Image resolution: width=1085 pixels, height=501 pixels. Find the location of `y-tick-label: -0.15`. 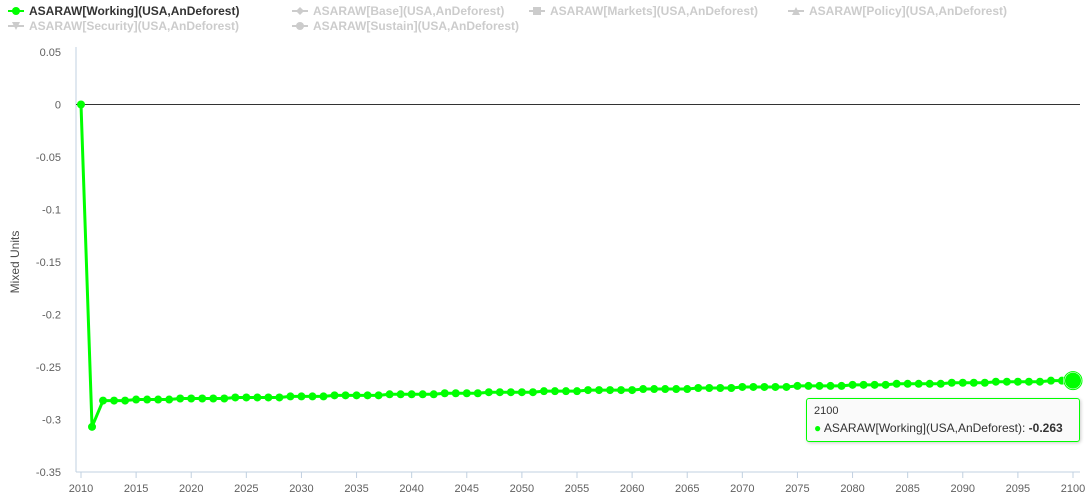

y-tick-label: -0.15 is located at coordinates (48, 263).